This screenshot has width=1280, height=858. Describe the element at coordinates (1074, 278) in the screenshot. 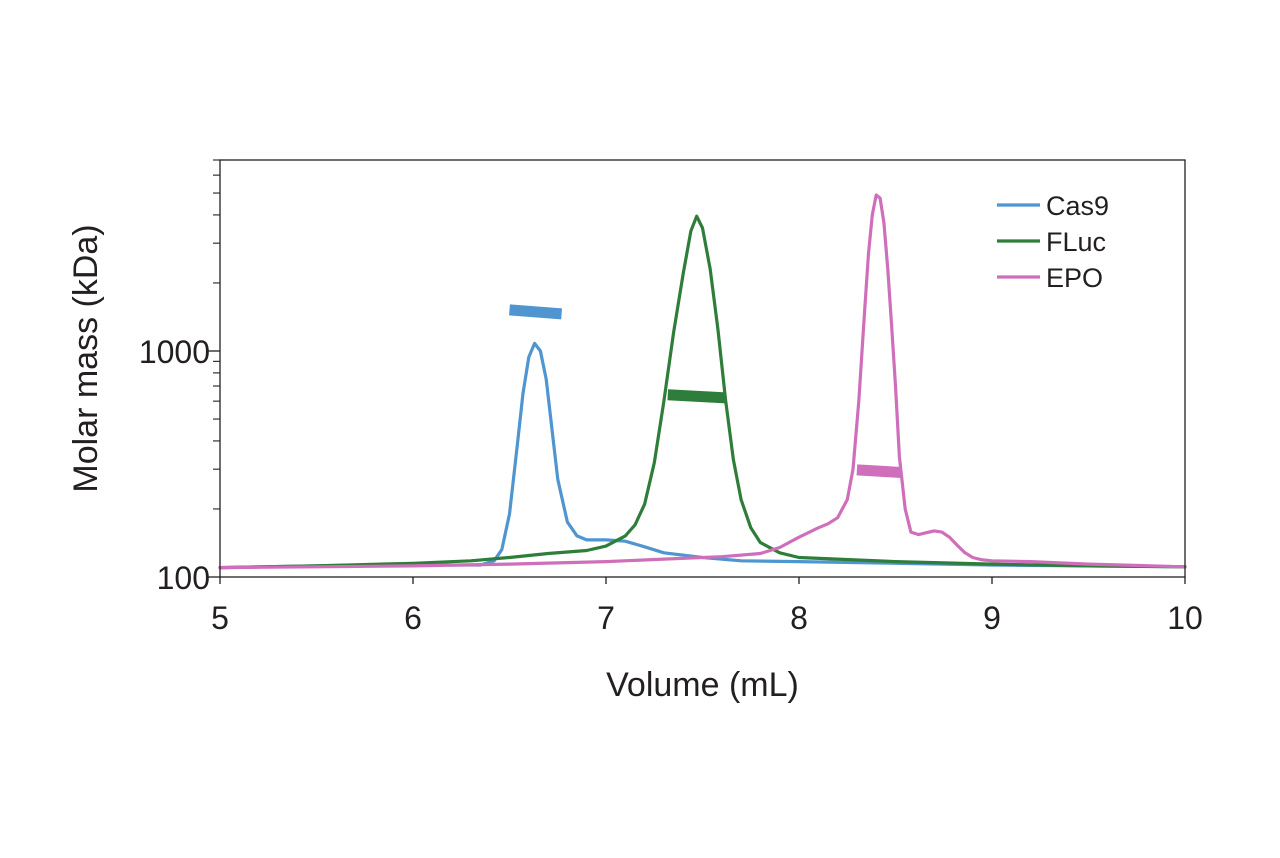

I see `legend-label-epo: EPO` at that location.